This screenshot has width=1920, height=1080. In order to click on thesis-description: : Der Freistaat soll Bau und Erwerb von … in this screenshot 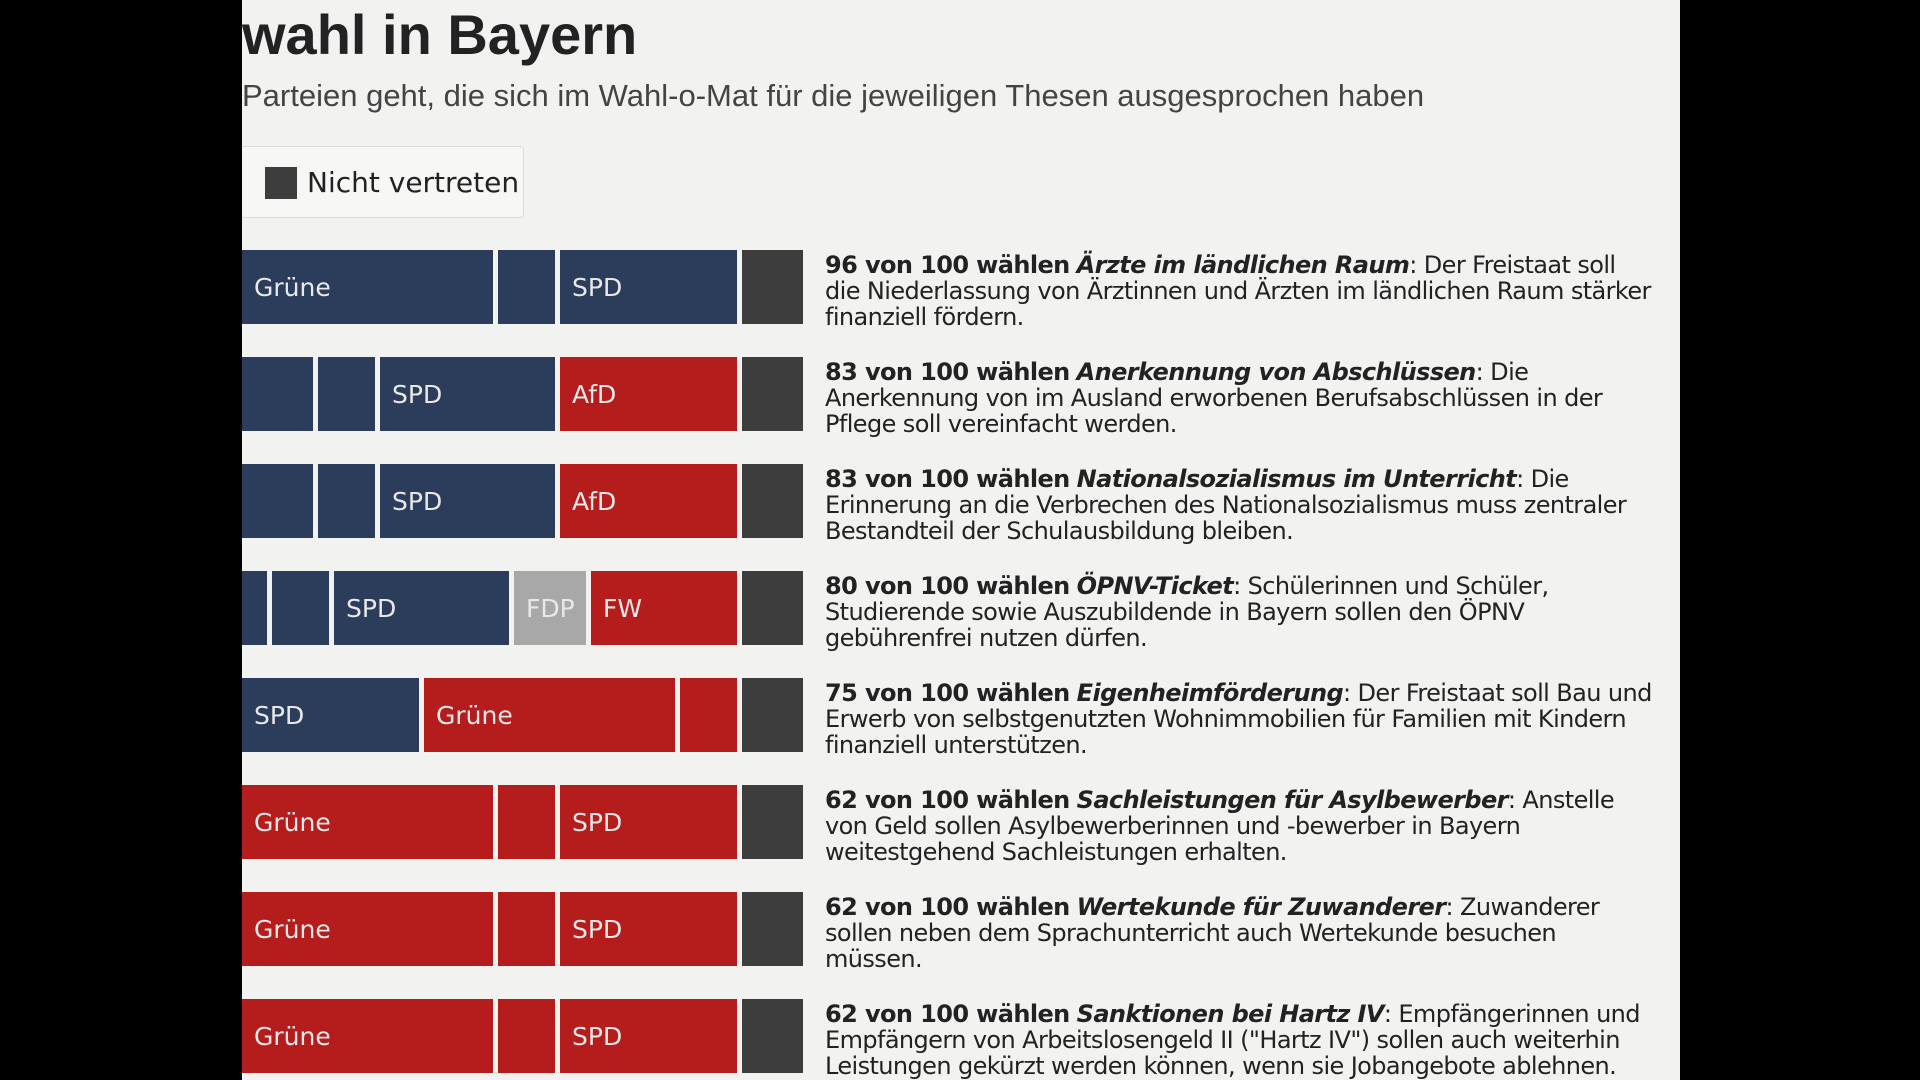, I will do `click(1238, 719)`.